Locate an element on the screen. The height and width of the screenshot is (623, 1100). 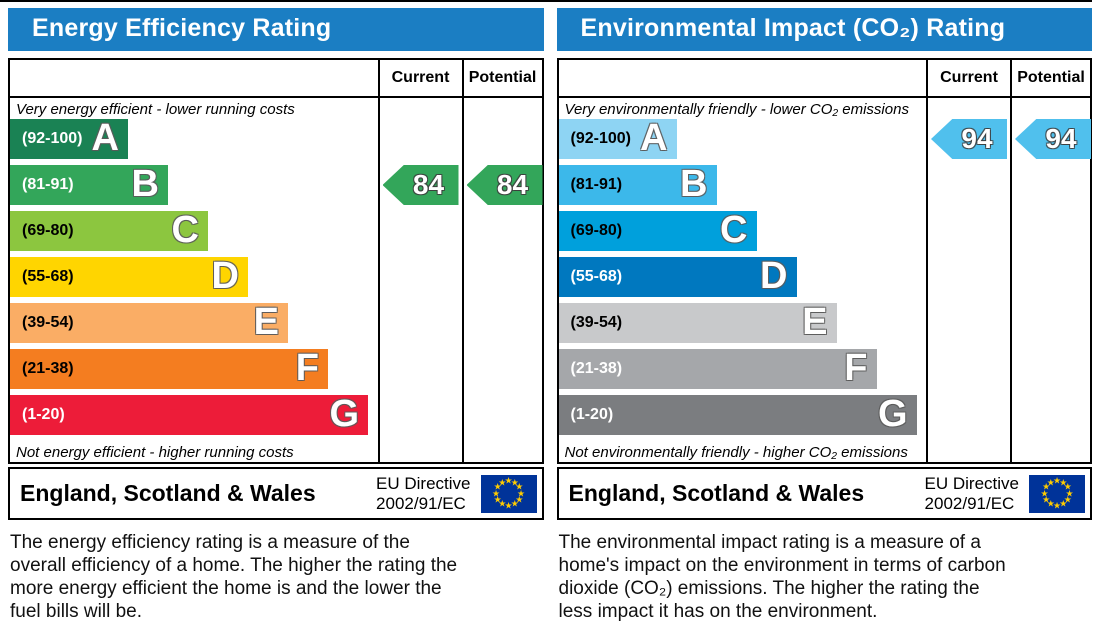
band-row-e: (39-54) E is located at coordinates (194, 323).